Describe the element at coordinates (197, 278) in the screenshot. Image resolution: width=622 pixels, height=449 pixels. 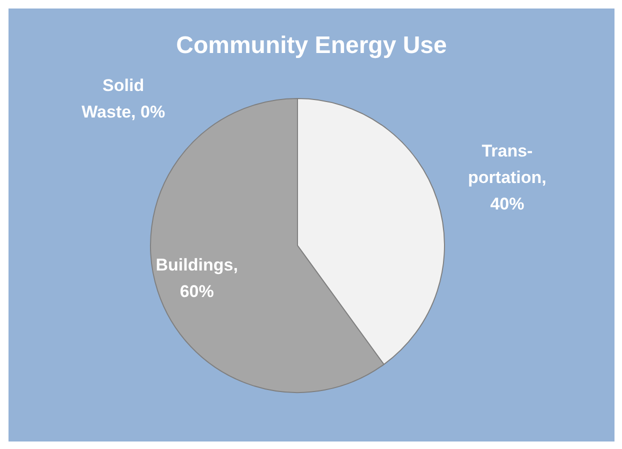
I see `slice-label: Buildings, 60%` at that location.